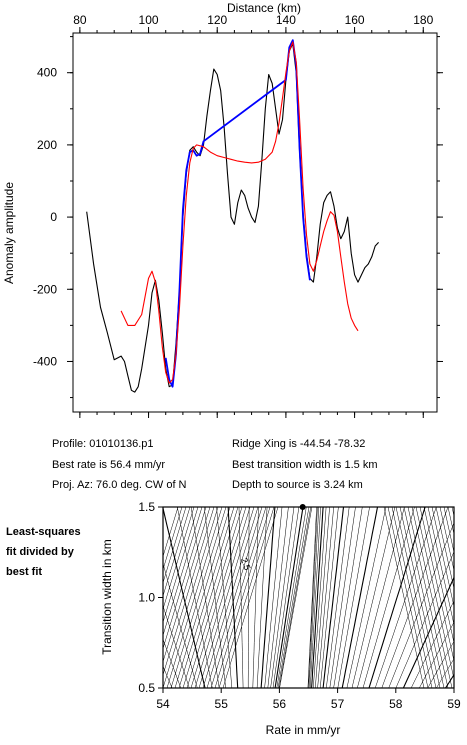 This screenshot has width=467, height=745. Describe the element at coordinates (423, 20) in the screenshot. I see `top-x-tick-label: 180` at that location.